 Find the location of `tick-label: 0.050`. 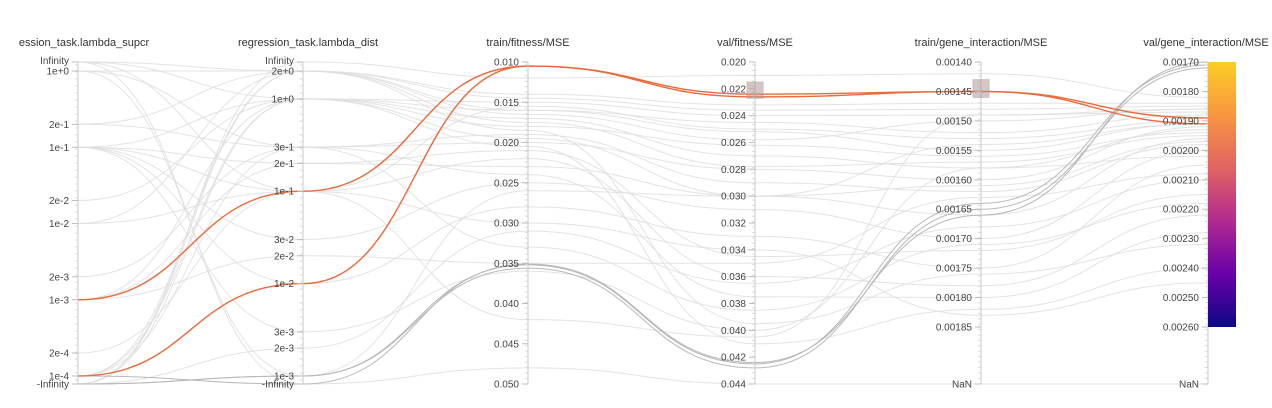

tick-label: 0.050 is located at coordinates (506, 385).